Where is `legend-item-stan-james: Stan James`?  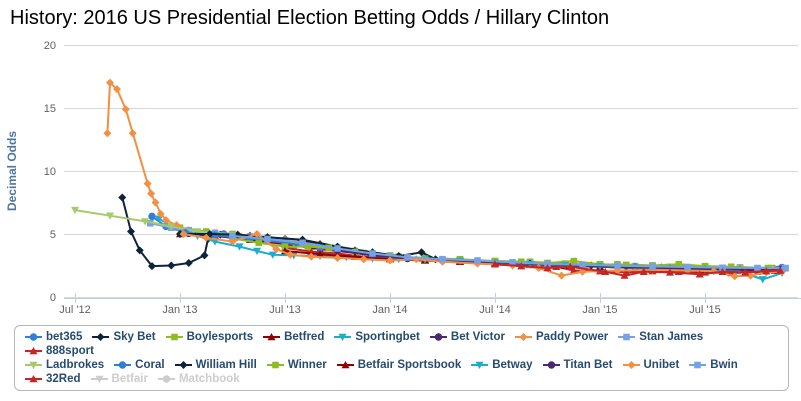
legend-item-stan-james: Stan James is located at coordinates (660, 337).